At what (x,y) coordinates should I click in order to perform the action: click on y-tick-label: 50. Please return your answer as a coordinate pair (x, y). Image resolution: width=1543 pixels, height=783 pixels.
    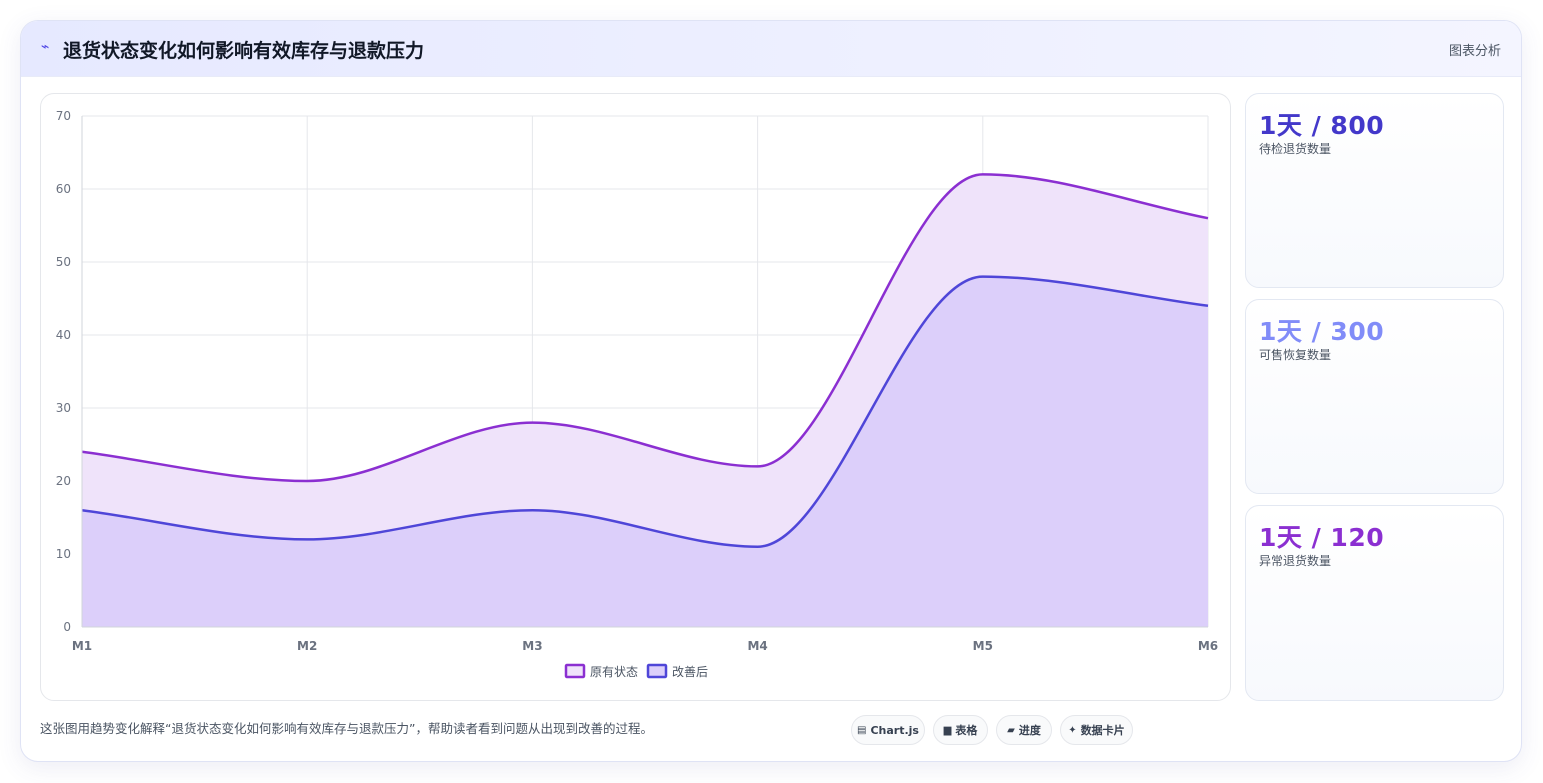
    Looking at the image, I should click on (63, 262).